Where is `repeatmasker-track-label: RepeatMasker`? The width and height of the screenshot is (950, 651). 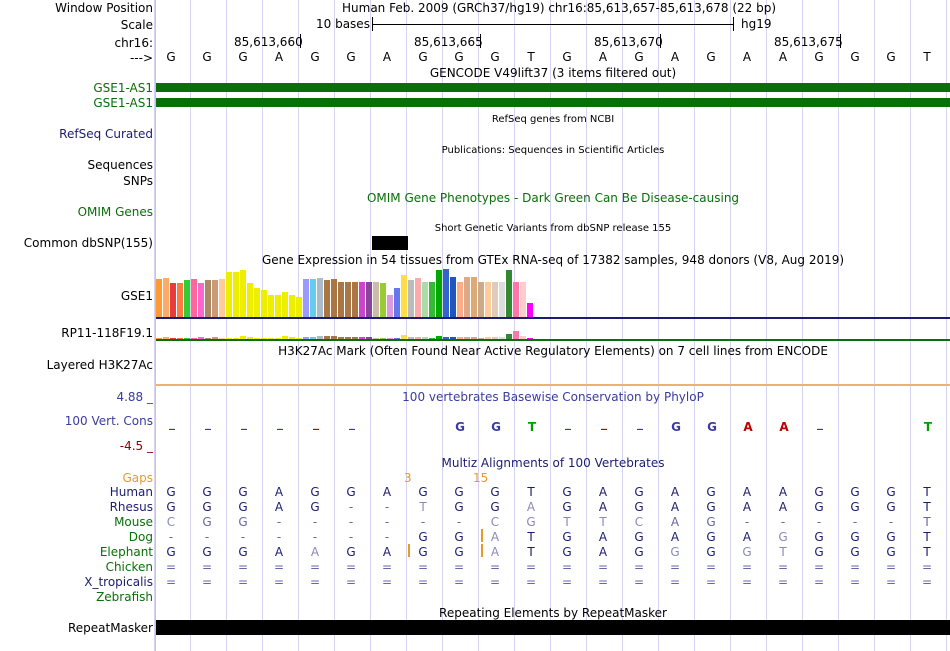
repeatmasker-track-label: RepeatMasker is located at coordinates (110, 628).